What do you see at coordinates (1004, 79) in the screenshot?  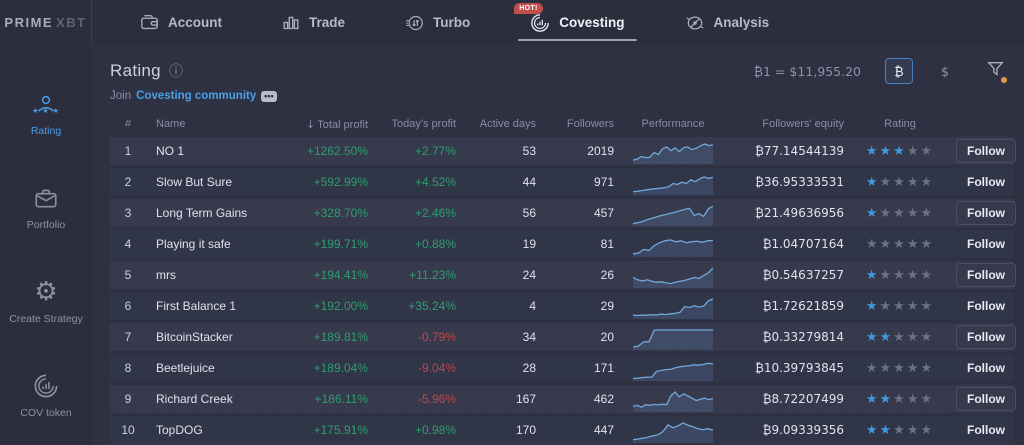 I see `filter-active-dot` at bounding box center [1004, 79].